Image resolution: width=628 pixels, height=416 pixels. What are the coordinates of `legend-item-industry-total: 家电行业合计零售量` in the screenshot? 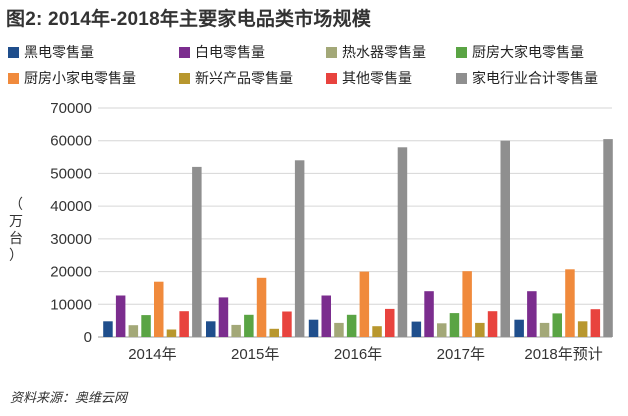 It's located at (527, 78).